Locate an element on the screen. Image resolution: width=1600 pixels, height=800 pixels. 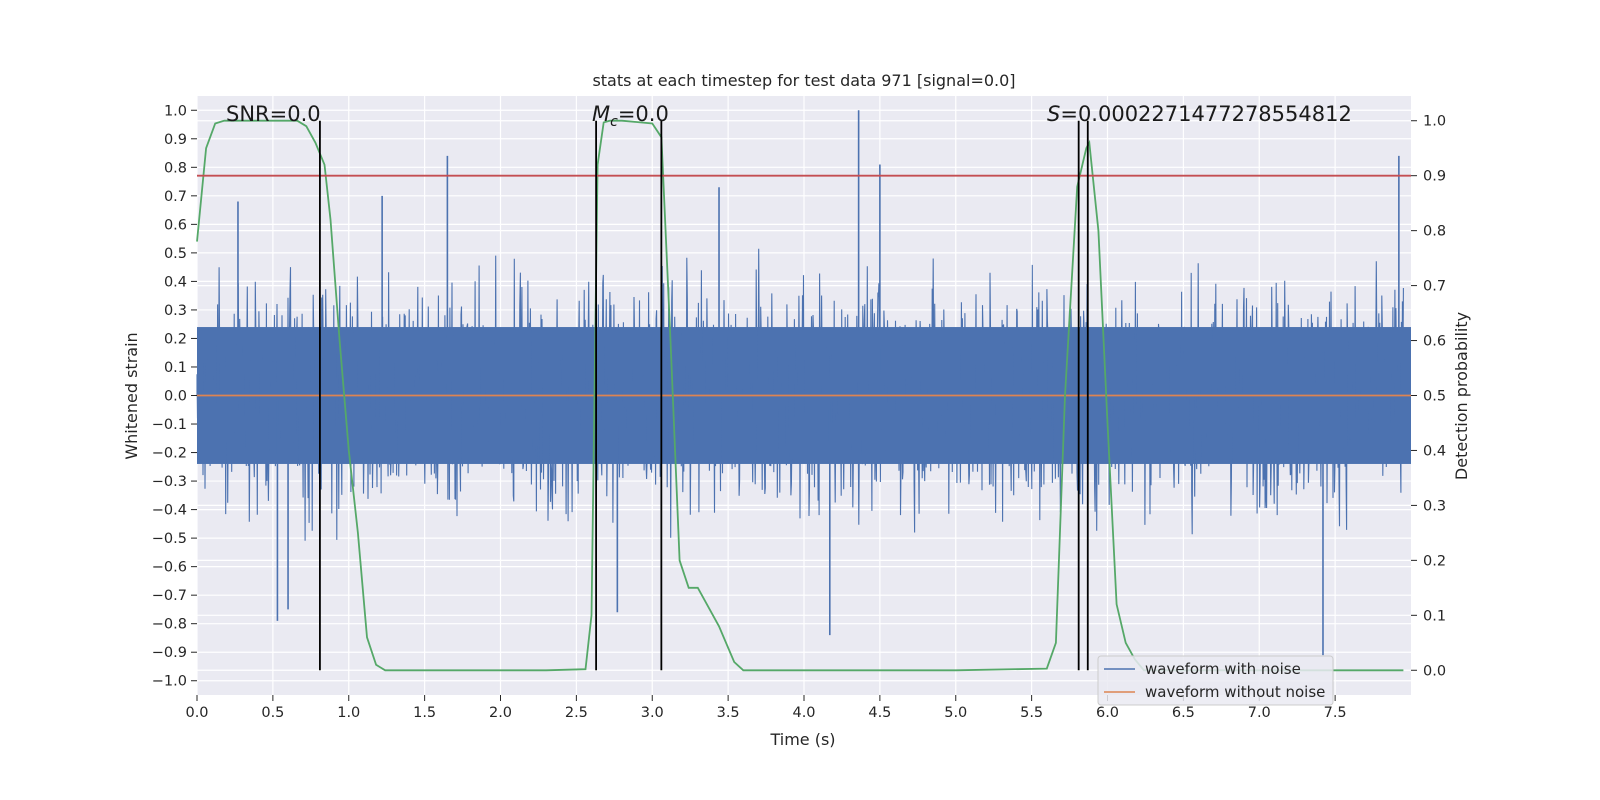
y-tick-label: 0.5 is located at coordinates (175, 254).